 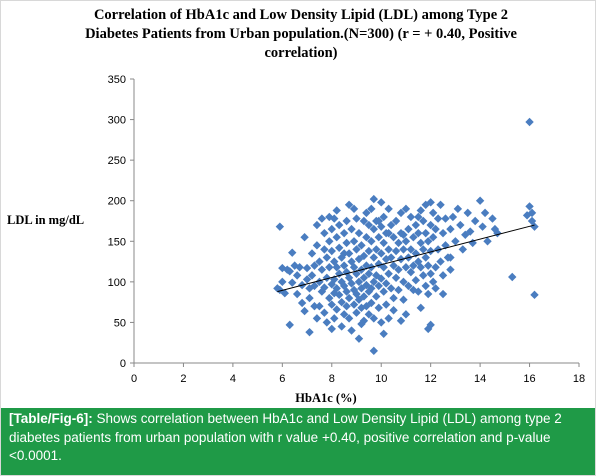 I want to click on y-tick-label: 50, so click(x=120, y=323).